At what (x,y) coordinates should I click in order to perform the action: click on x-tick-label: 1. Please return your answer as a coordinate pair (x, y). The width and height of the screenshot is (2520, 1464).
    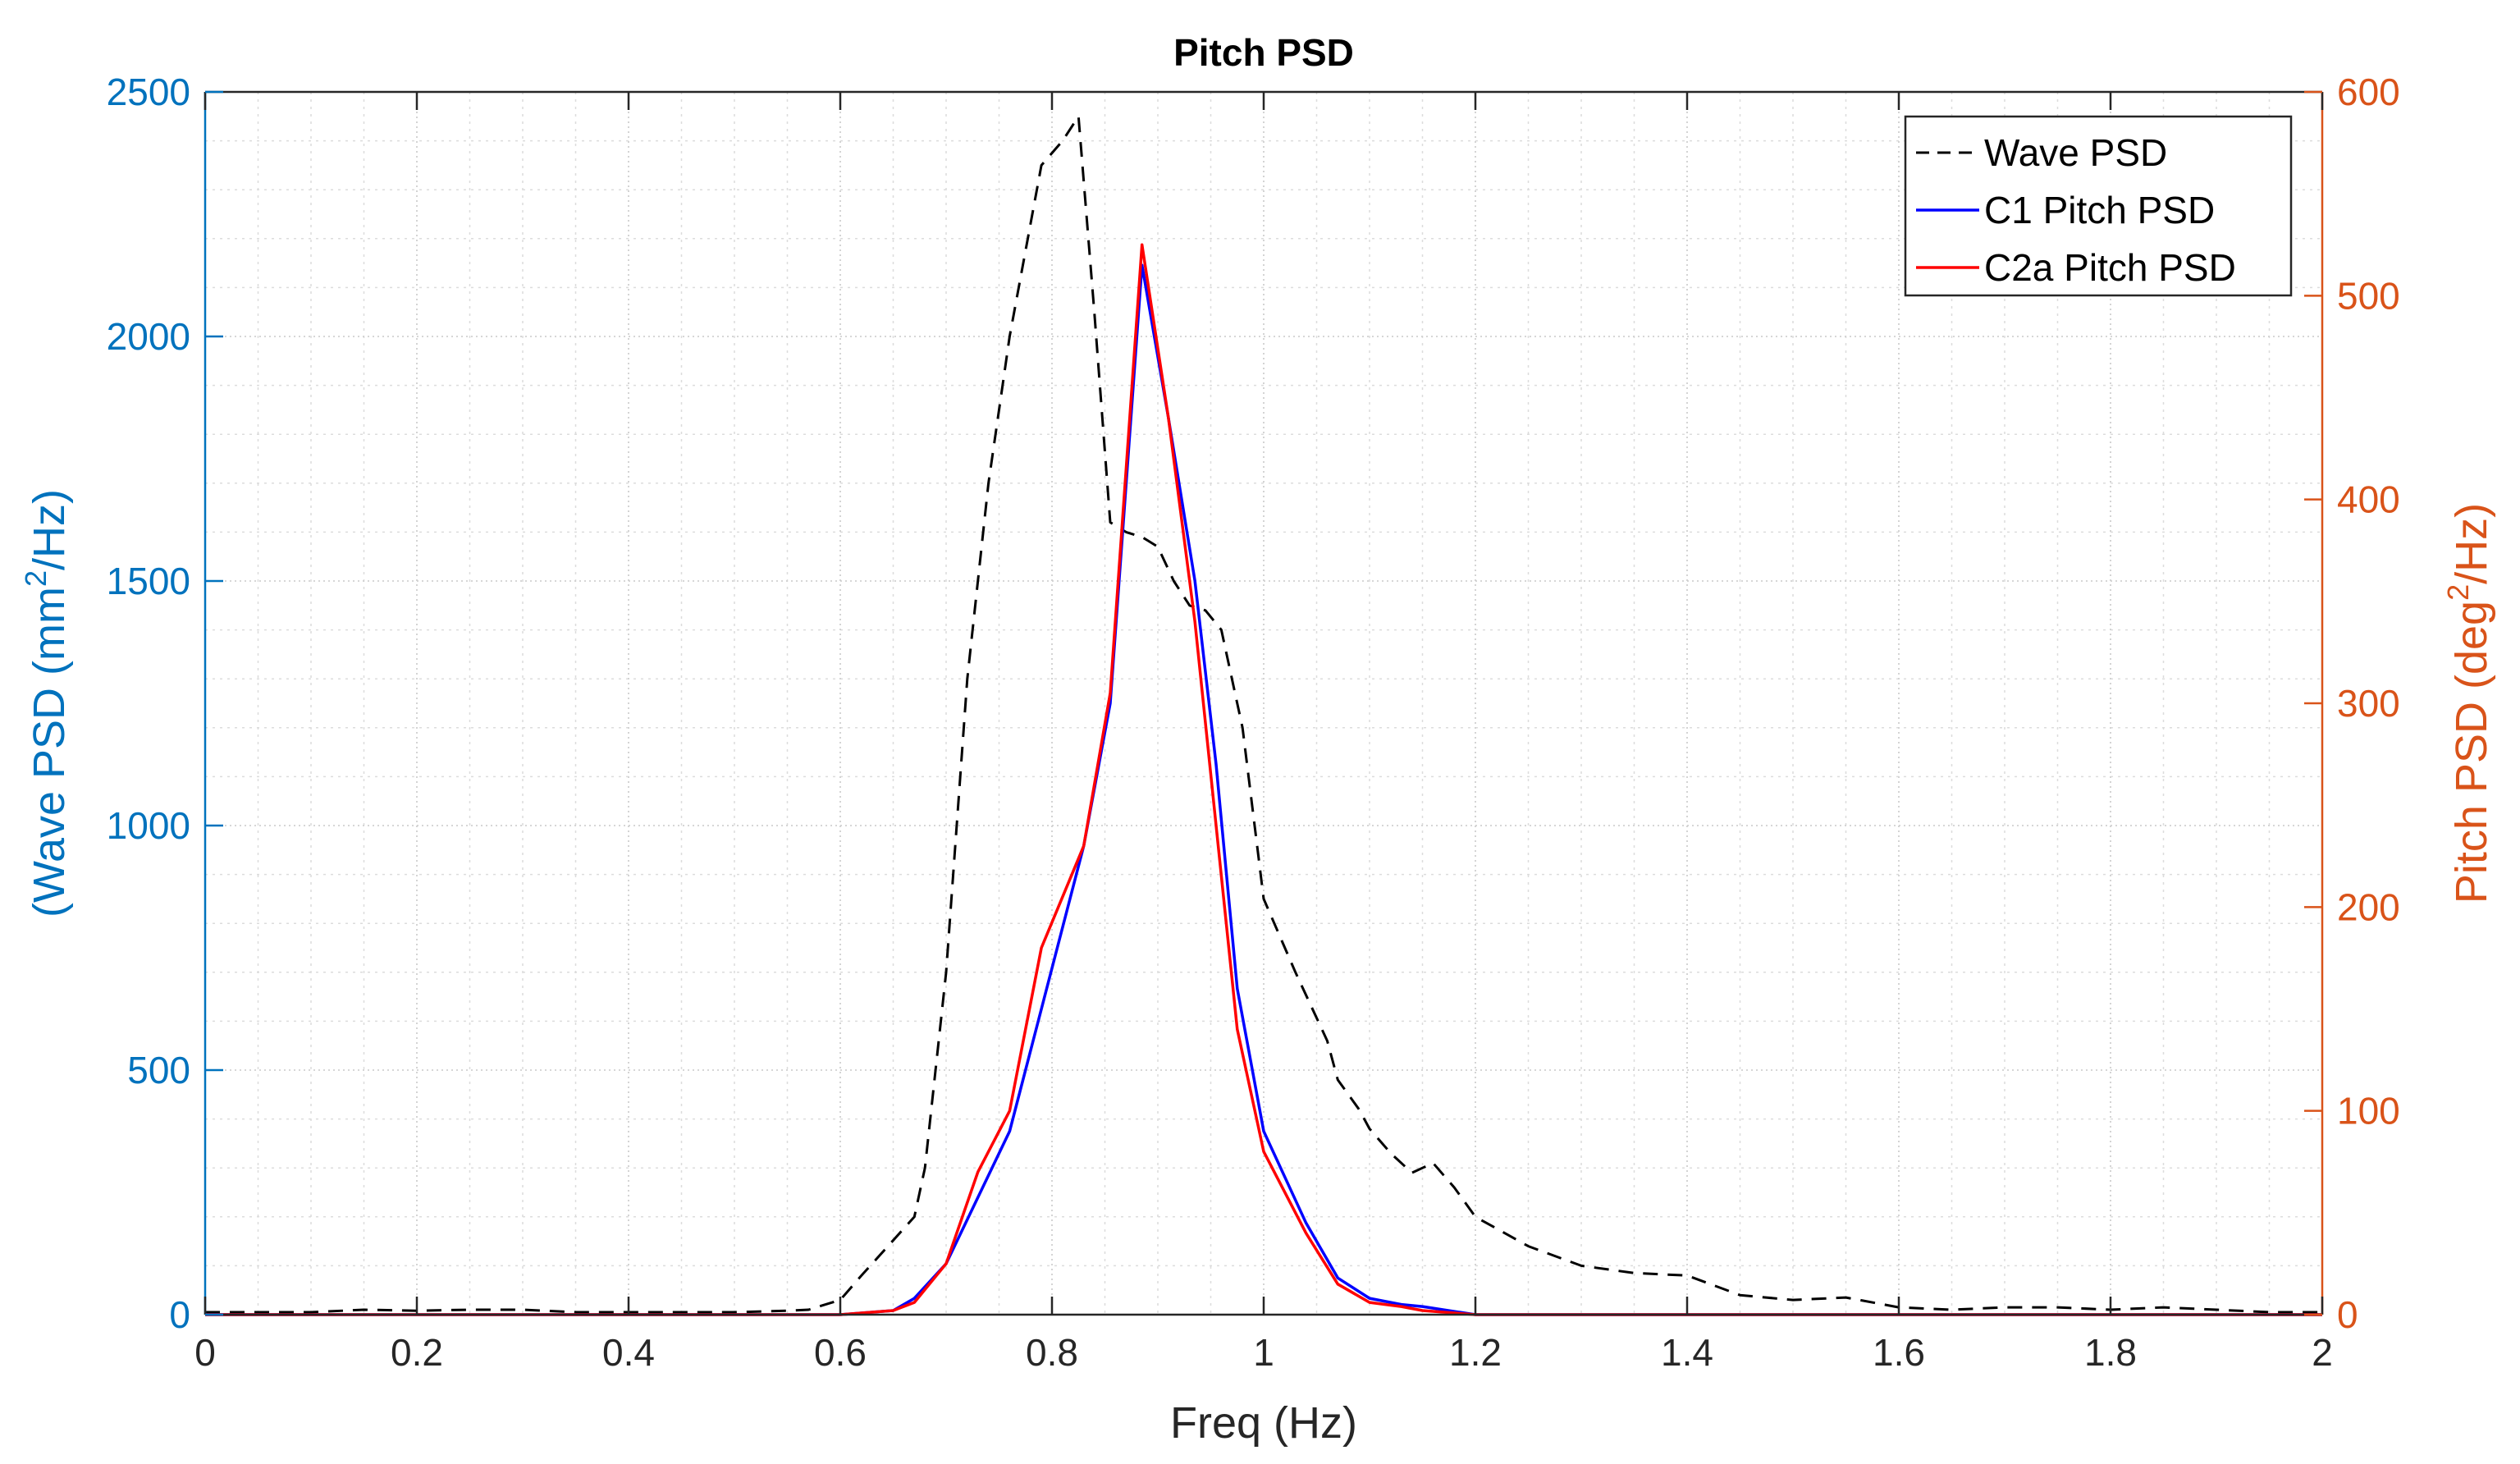
    Looking at the image, I should click on (1263, 1353).